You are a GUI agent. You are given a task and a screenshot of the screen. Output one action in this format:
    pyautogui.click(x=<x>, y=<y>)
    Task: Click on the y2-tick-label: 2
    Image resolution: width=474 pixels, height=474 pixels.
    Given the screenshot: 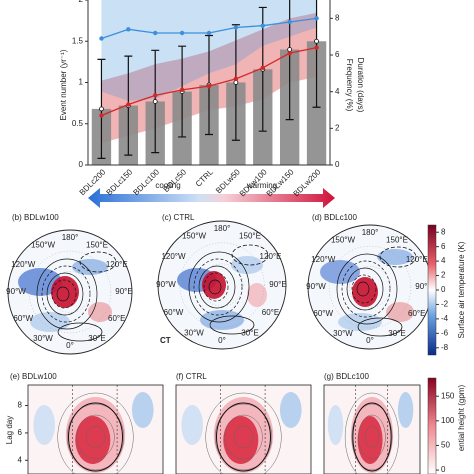 What is the action you would take?
    pyautogui.click(x=337, y=127)
    